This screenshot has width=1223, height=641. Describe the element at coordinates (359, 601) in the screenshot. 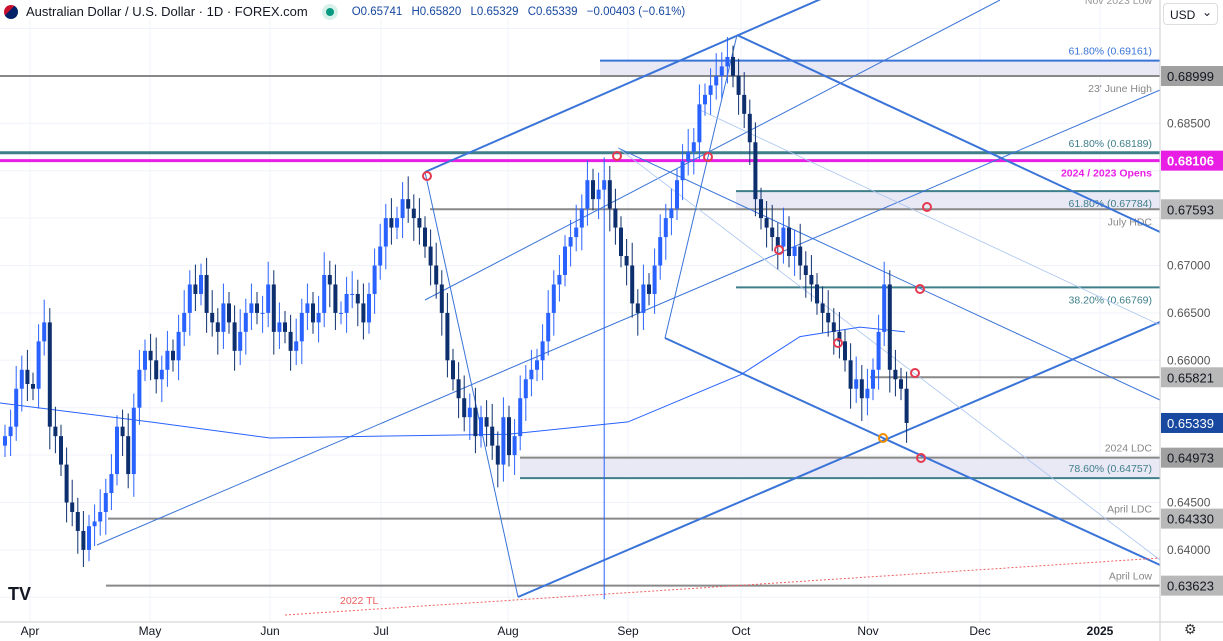

I see `trendline-label: 2022 TL` at that location.